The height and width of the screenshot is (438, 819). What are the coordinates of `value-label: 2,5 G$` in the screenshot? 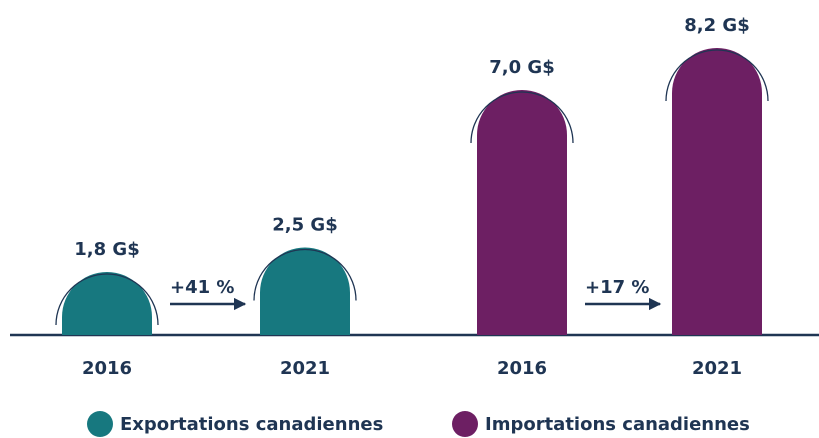 It's located at (304, 225).